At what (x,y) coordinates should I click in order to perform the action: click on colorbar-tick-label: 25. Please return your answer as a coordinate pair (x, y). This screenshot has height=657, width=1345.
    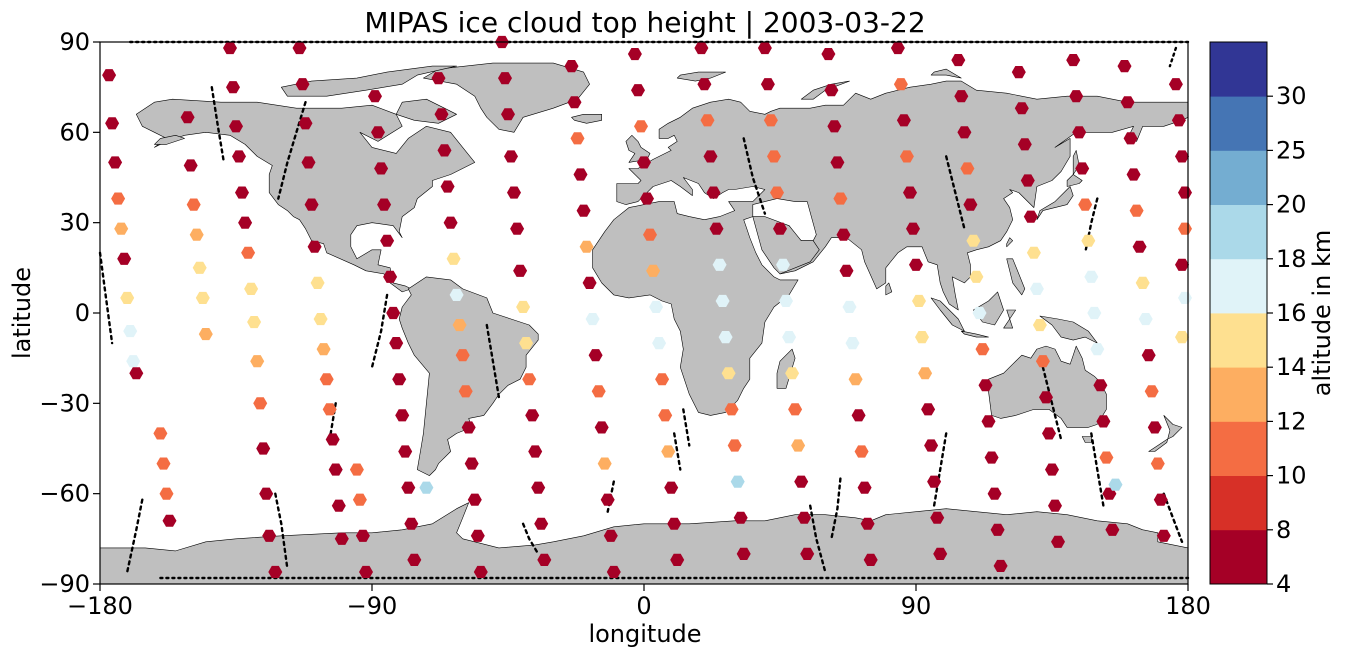
    Looking at the image, I should click on (1291, 150).